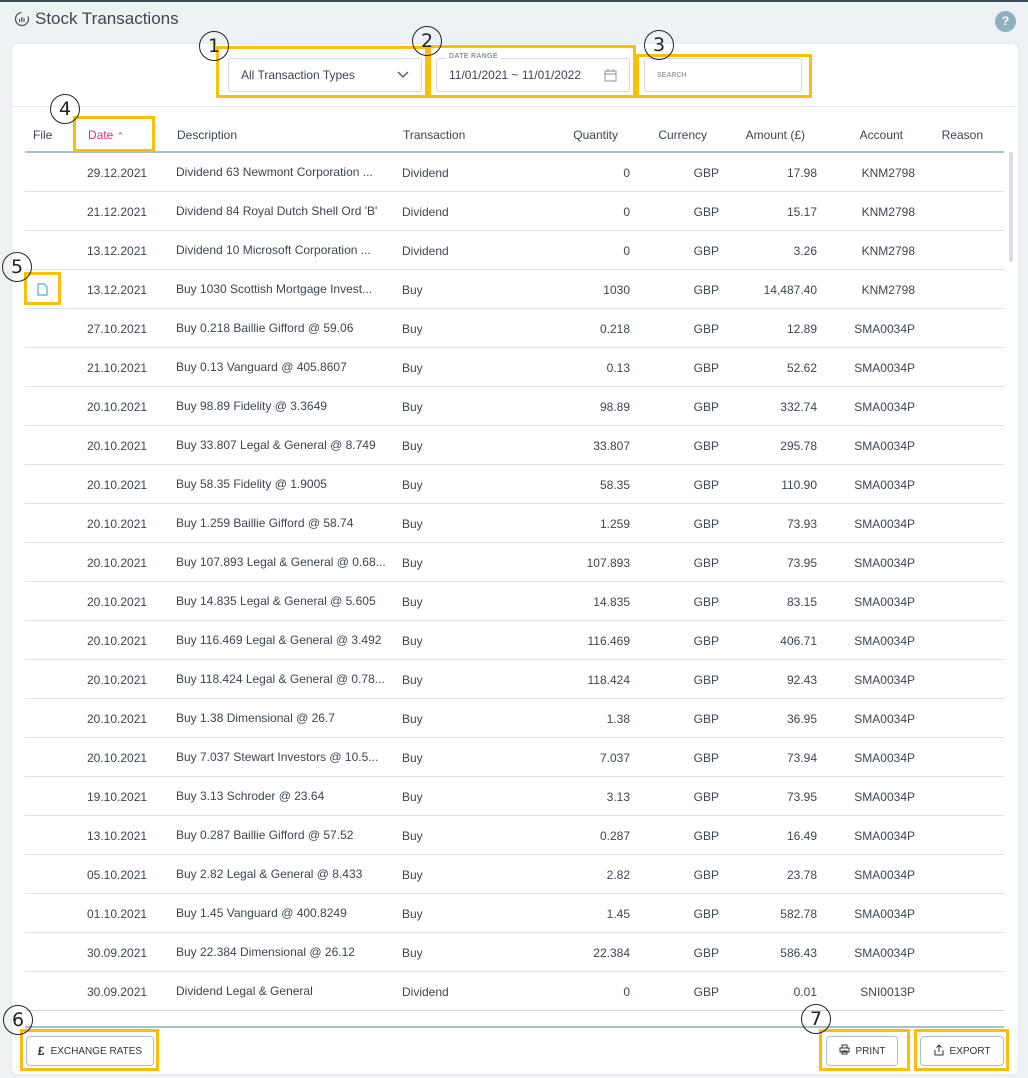 The height and width of the screenshot is (1078, 1028). What do you see at coordinates (403, 74) in the screenshot?
I see `chevron-down-icon` at bounding box center [403, 74].